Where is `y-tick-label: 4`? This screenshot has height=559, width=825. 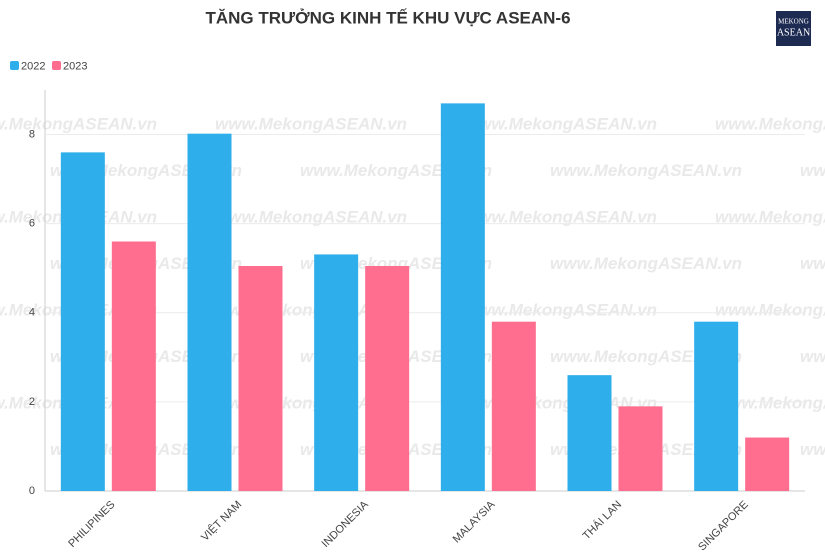 y-tick-label: 4 is located at coordinates (32, 313).